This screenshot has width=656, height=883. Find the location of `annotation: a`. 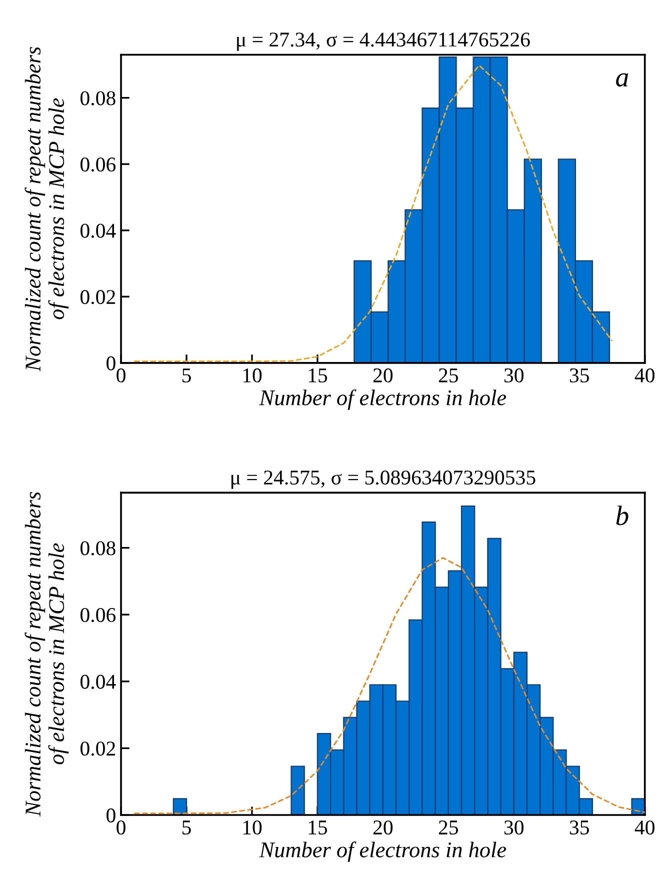

annotation: a is located at coordinates (622, 80).